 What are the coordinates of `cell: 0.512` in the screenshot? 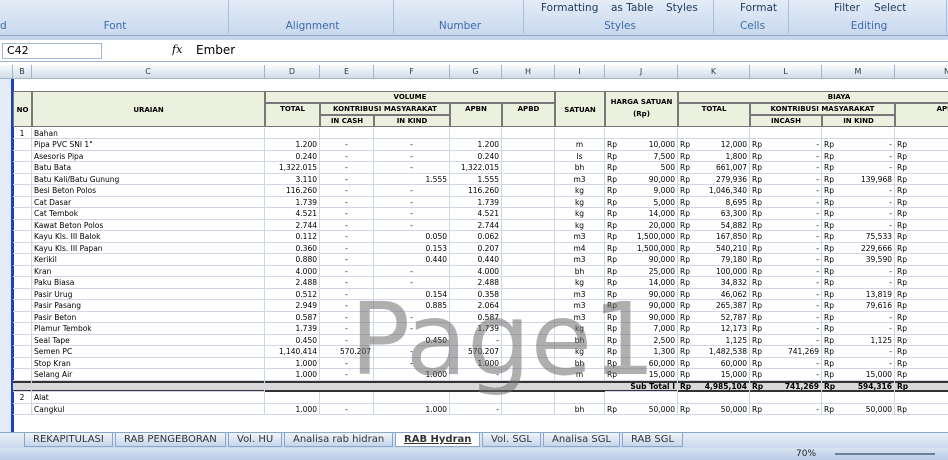 It's located at (292, 294).